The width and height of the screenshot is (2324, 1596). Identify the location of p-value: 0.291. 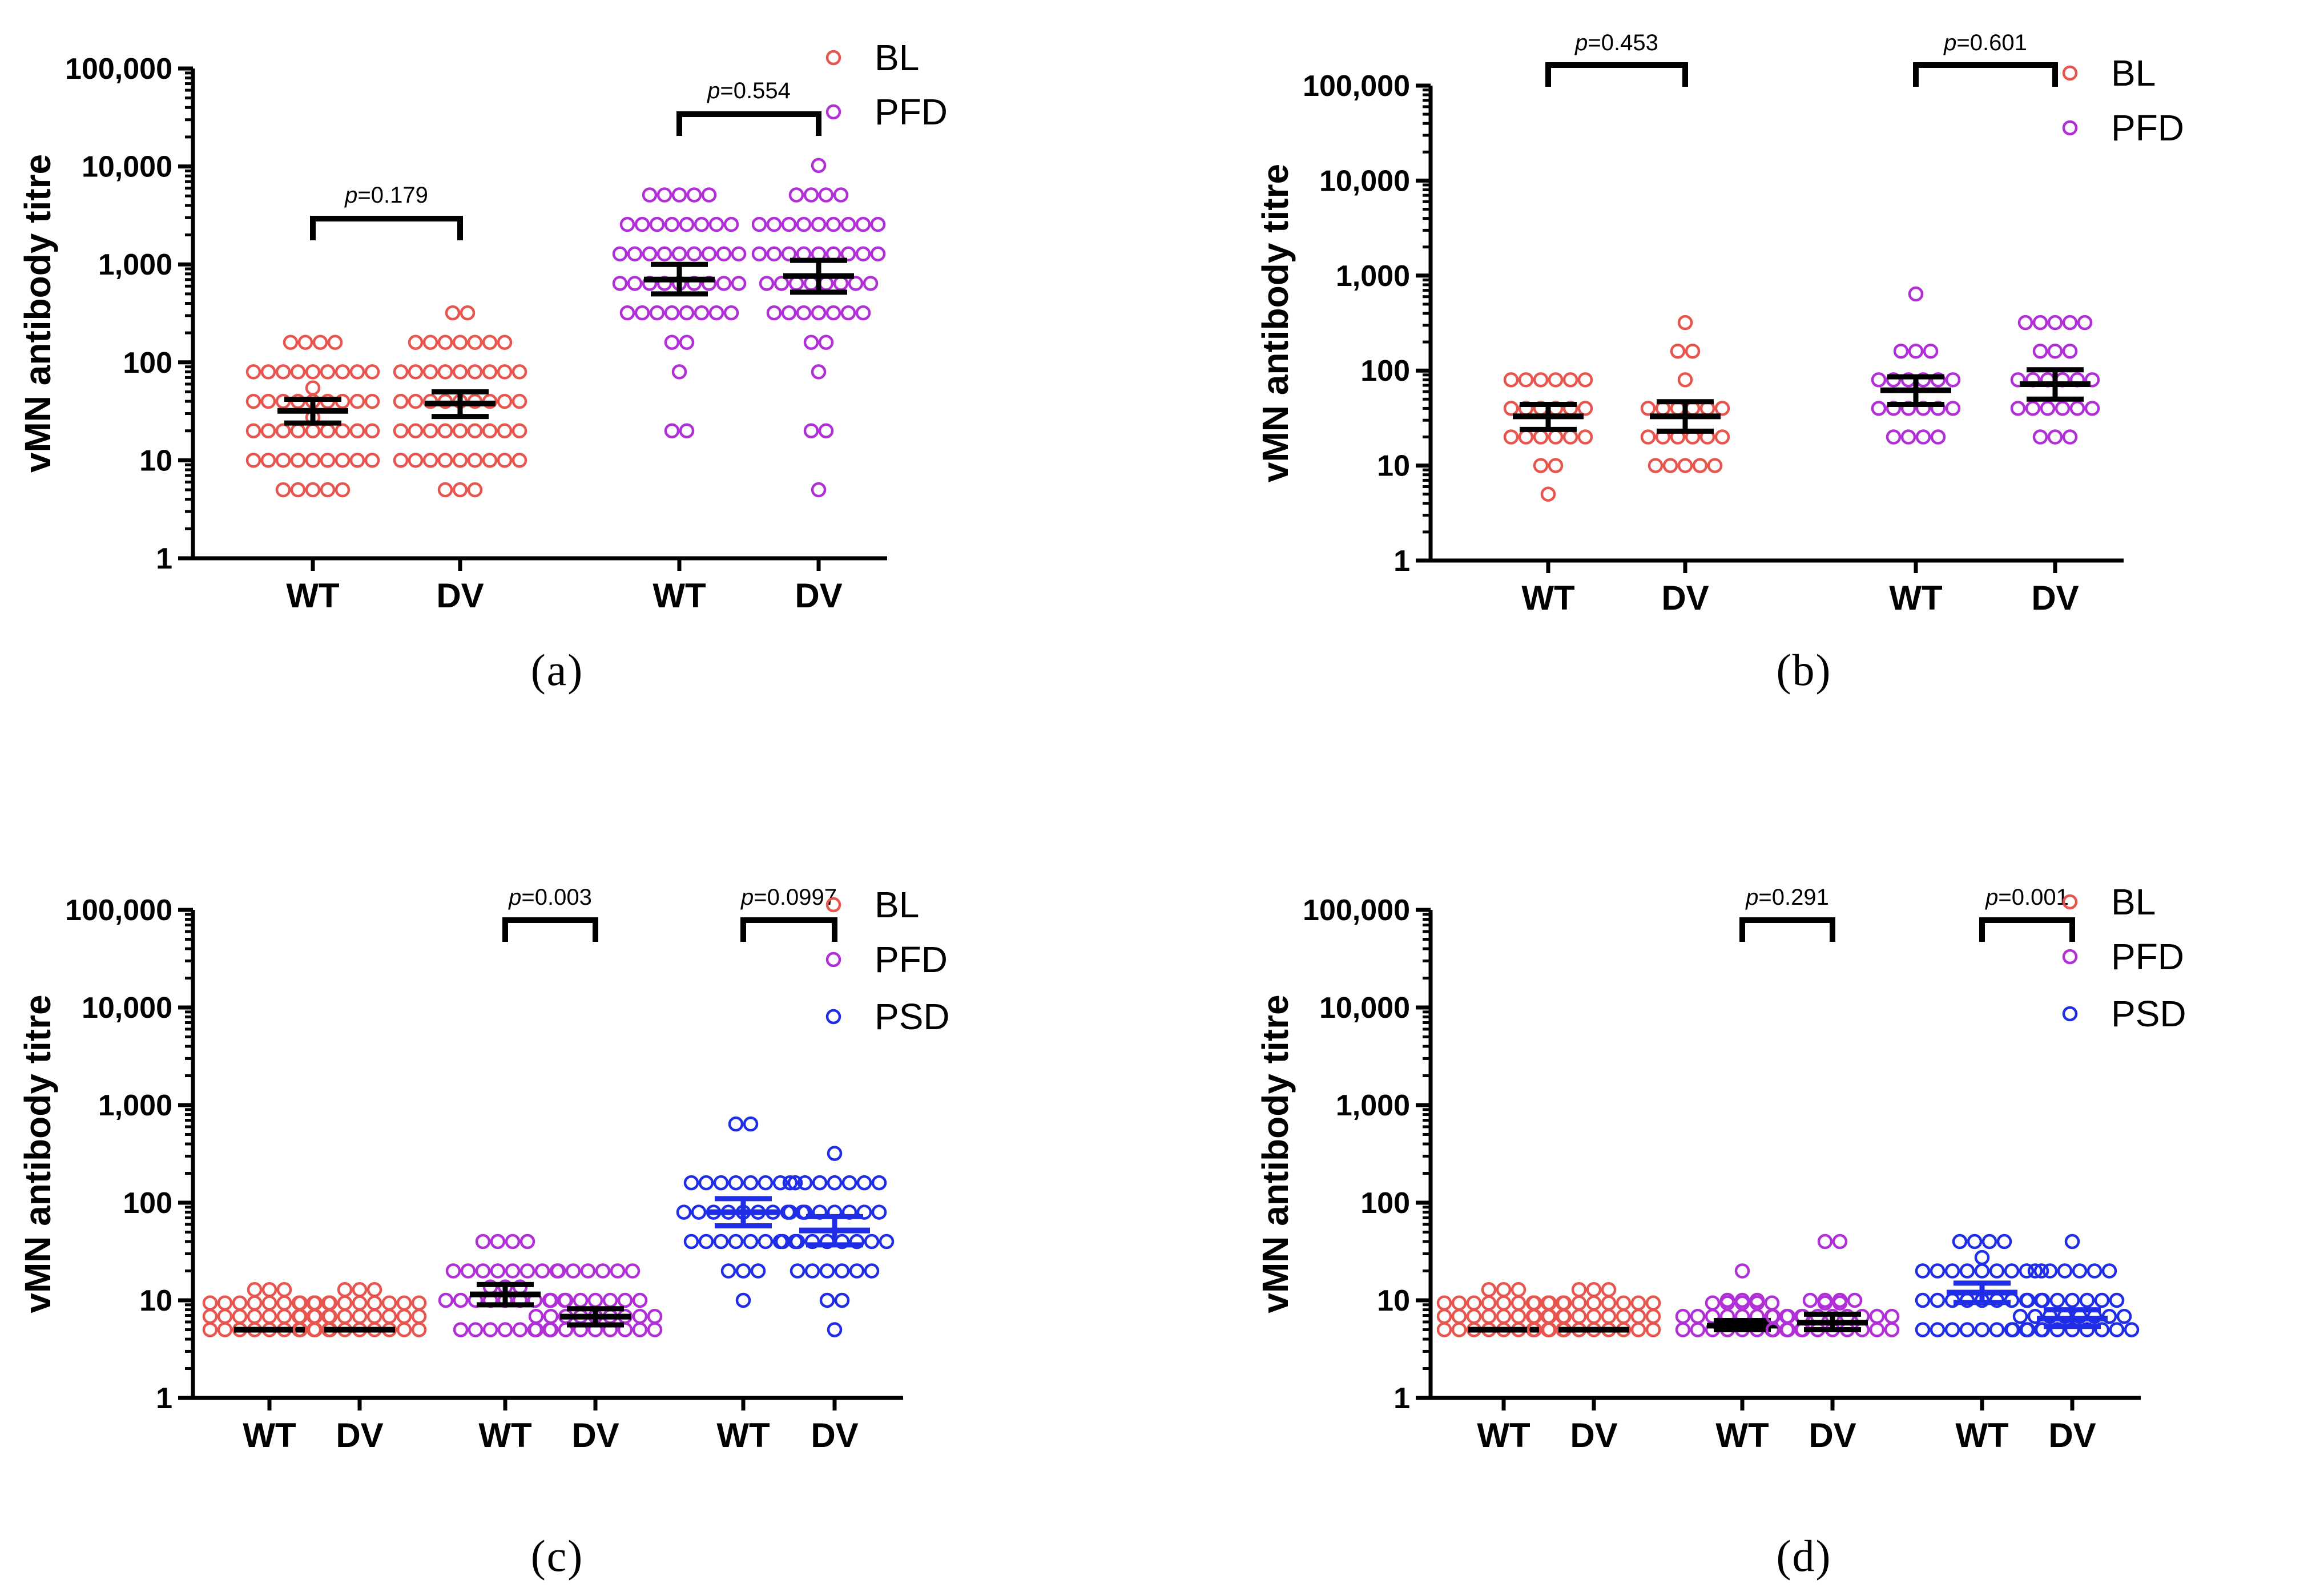
(1800, 897).